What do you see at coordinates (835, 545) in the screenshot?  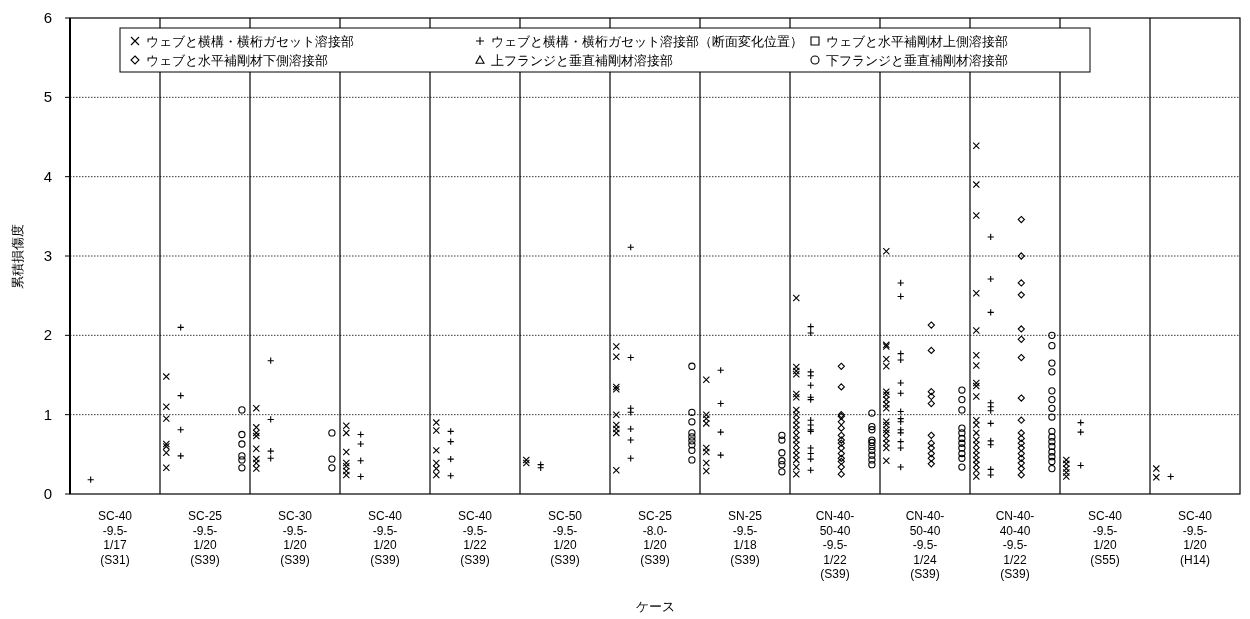 I see `x-tick-label: CN-40- 50-40 -9.5- 1/22 (S39)` at bounding box center [835, 545].